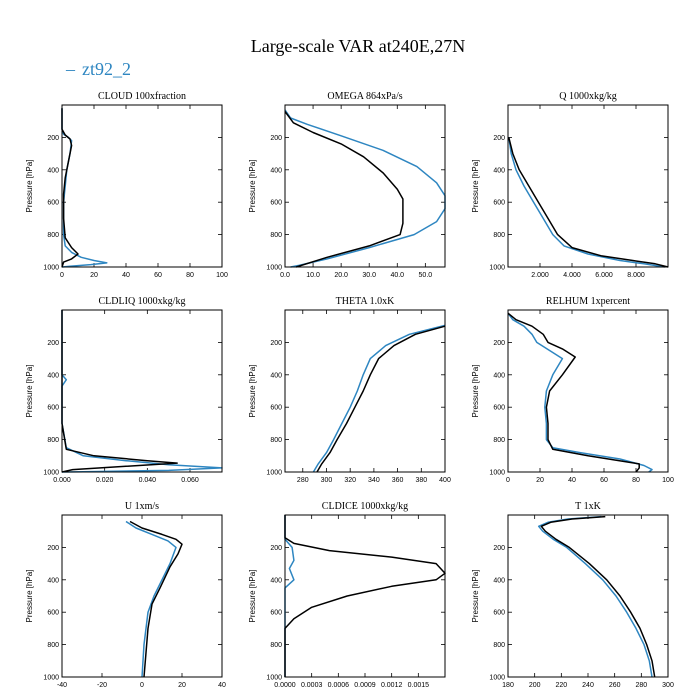 This screenshot has height=700, width=700. Describe the element at coordinates (62, 480) in the screenshot. I see `x-tick-label: 0.000` at that location.